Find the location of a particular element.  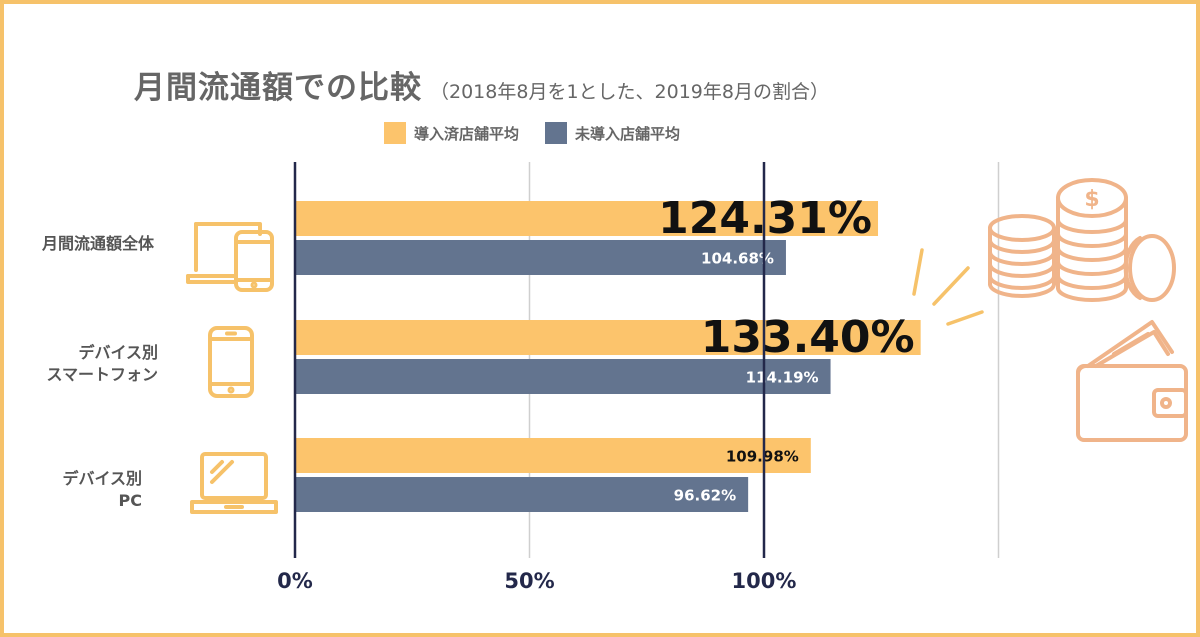

data-label-introduced-2: 109.98% is located at coordinates (762, 457).